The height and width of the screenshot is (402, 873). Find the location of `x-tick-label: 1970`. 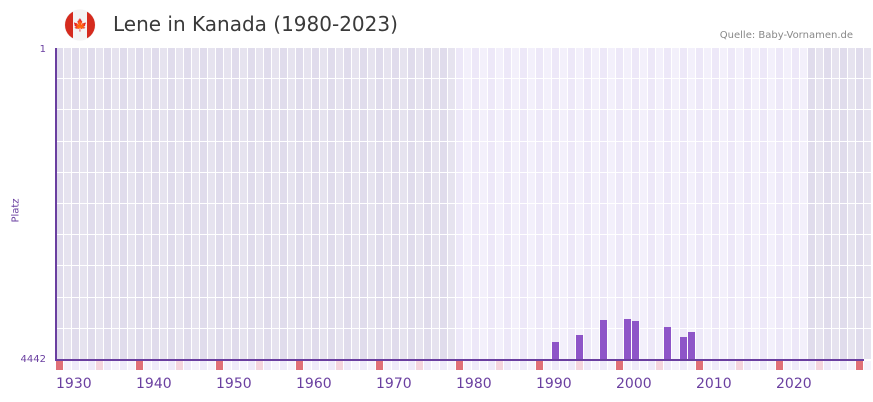

x-tick-label: 1970 is located at coordinates (394, 384).